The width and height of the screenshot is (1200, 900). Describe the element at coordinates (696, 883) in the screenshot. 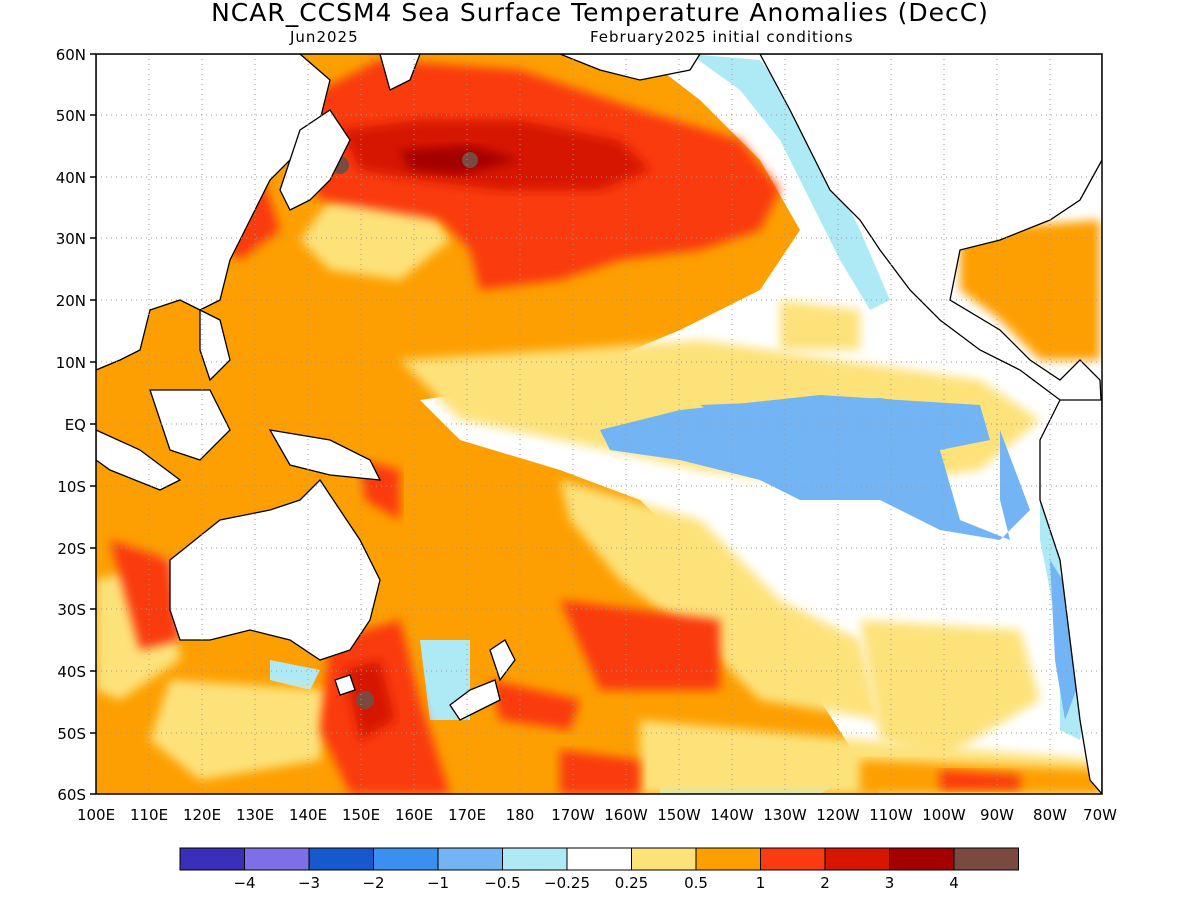

I see `colorbar-label: 0.5` at that location.